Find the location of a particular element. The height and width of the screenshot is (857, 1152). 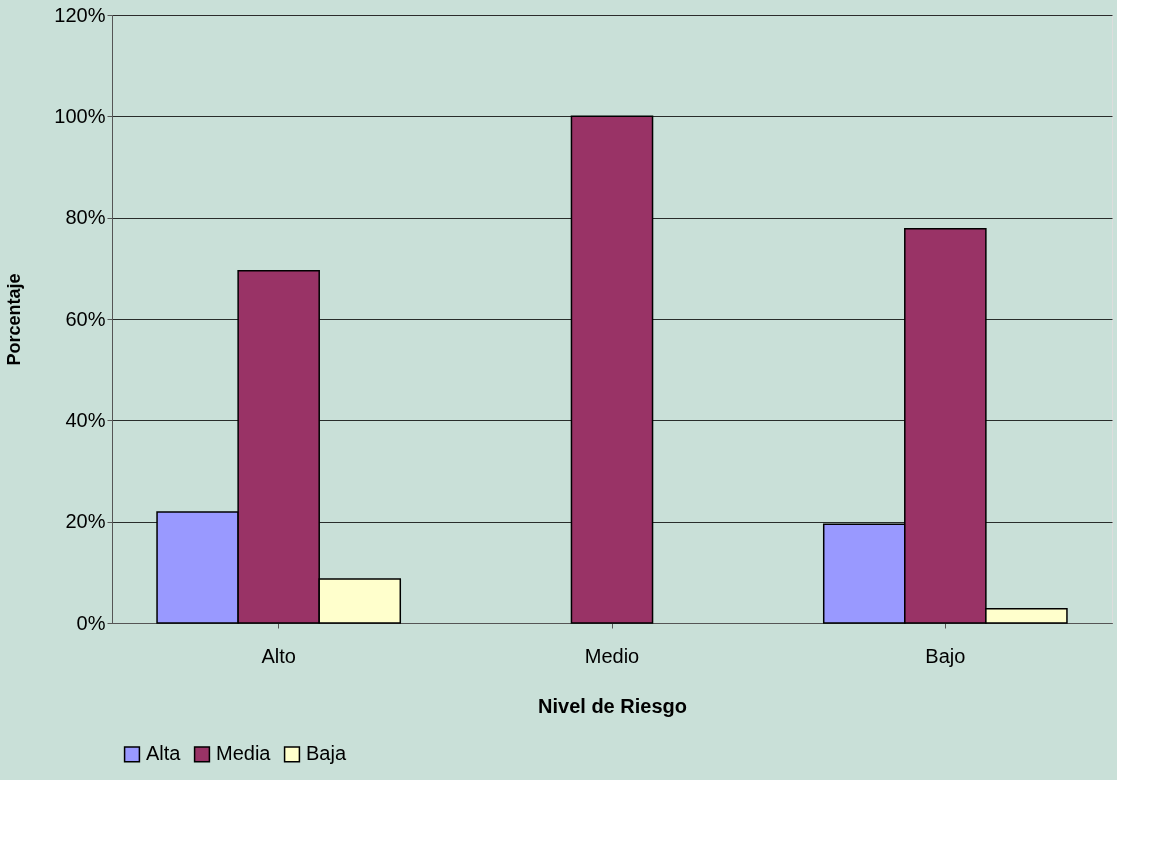

x-tick-label: Medio is located at coordinates (612, 655).